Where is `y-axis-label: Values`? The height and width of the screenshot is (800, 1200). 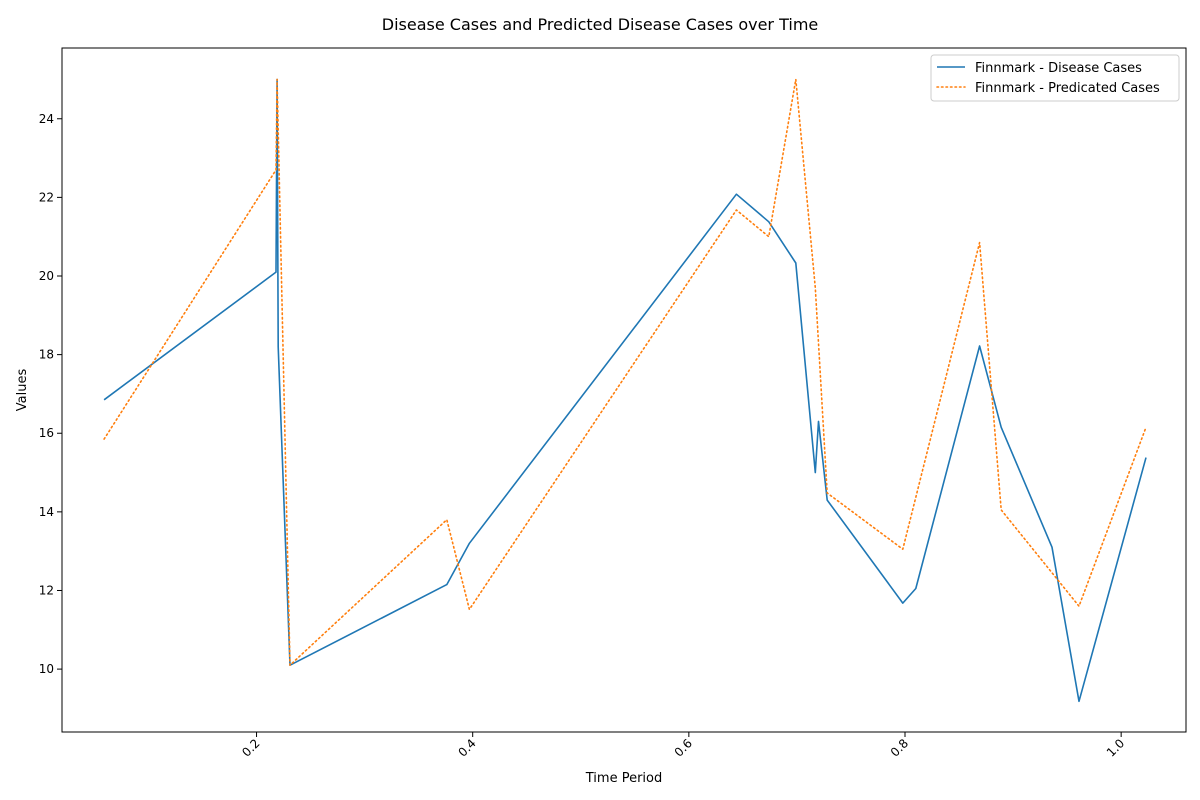 y-axis-label: Values is located at coordinates (22, 390).